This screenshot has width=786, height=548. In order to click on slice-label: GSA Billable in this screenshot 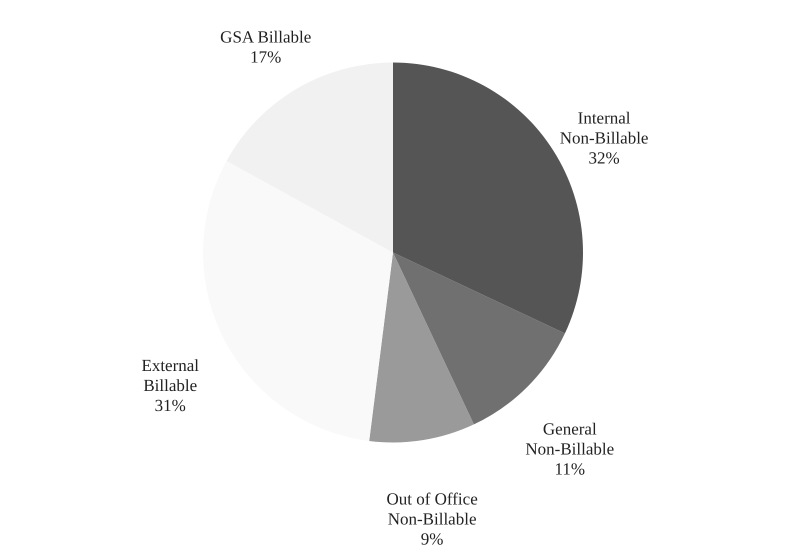, I will do `click(266, 36)`.